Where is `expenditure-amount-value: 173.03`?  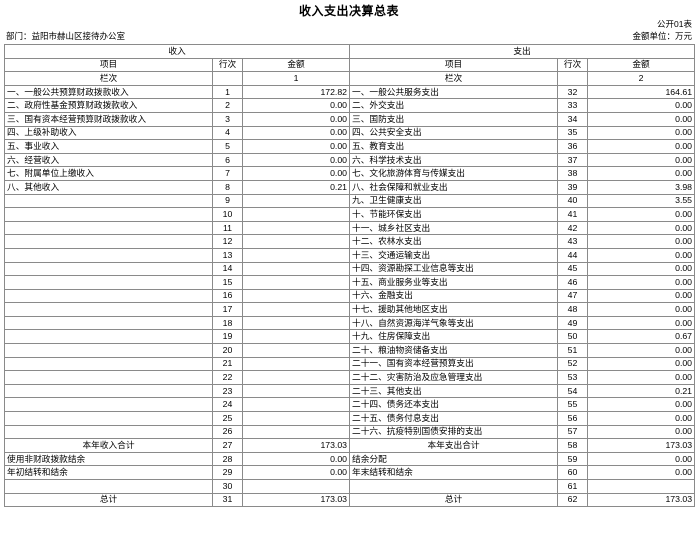
expenditure-amount-value: 173.03 is located at coordinates (641, 500).